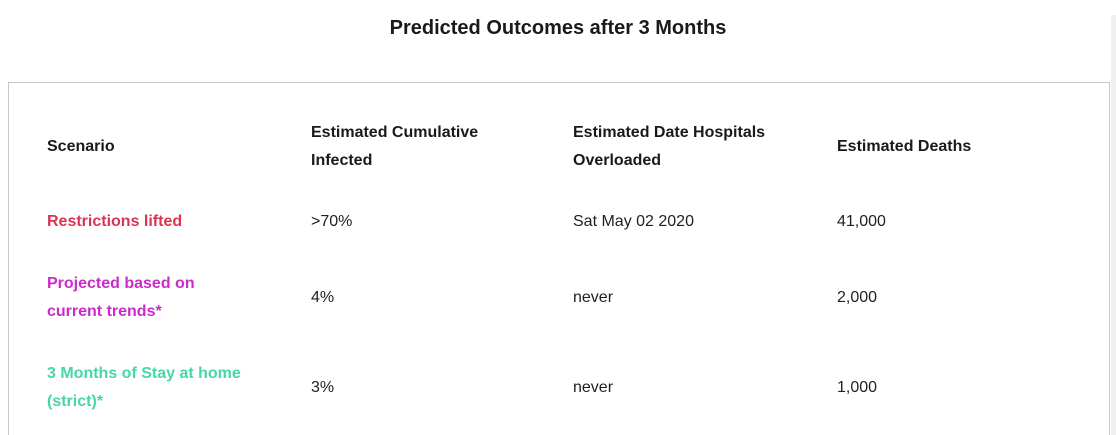 Image resolution: width=1116 pixels, height=435 pixels. What do you see at coordinates (861, 221) in the screenshot?
I see `deaths-value: 41,000` at bounding box center [861, 221].